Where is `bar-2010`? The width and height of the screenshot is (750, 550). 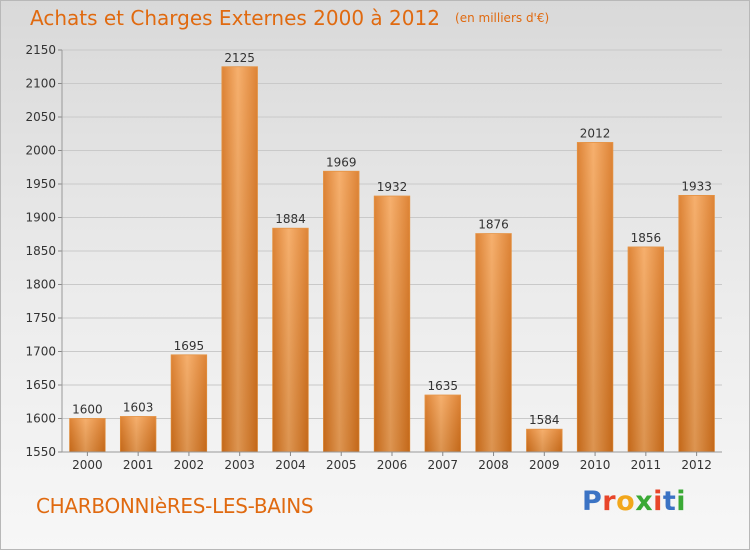 bar-2010 is located at coordinates (595, 297).